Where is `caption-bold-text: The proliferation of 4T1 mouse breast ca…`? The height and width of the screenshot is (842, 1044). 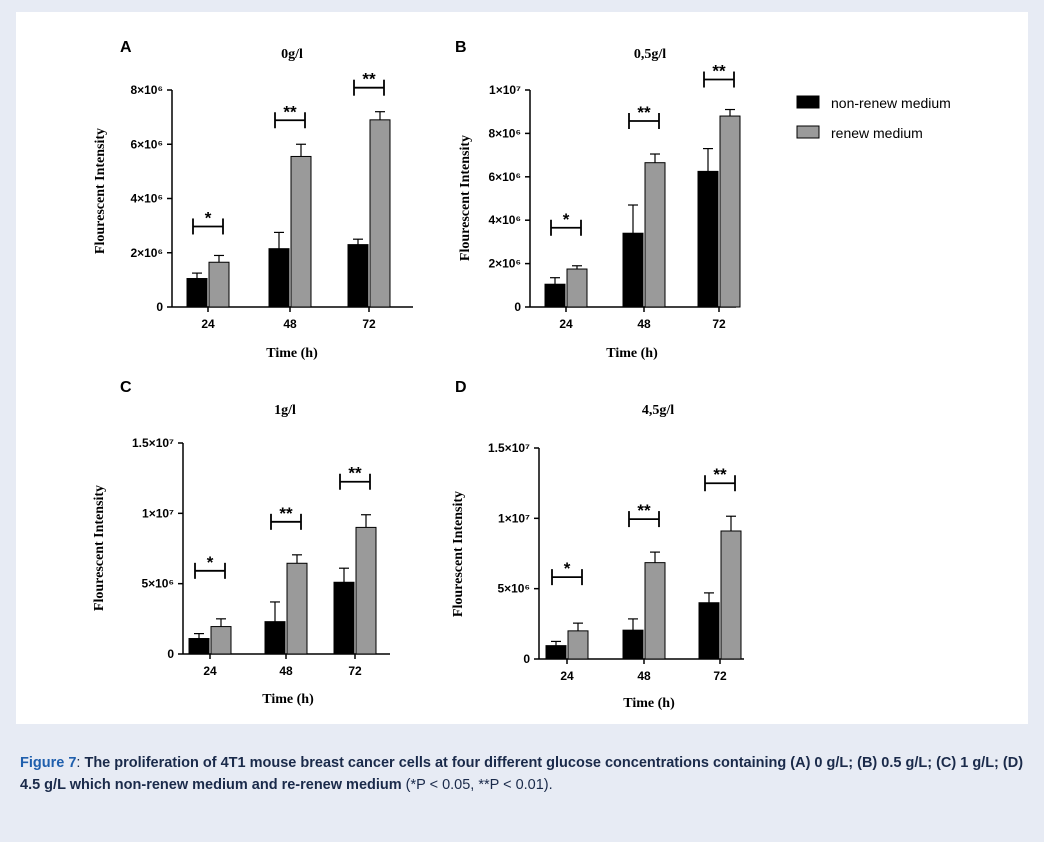
caption-bold-text: The proliferation of 4T1 mouse breast ca… is located at coordinates (522, 774).